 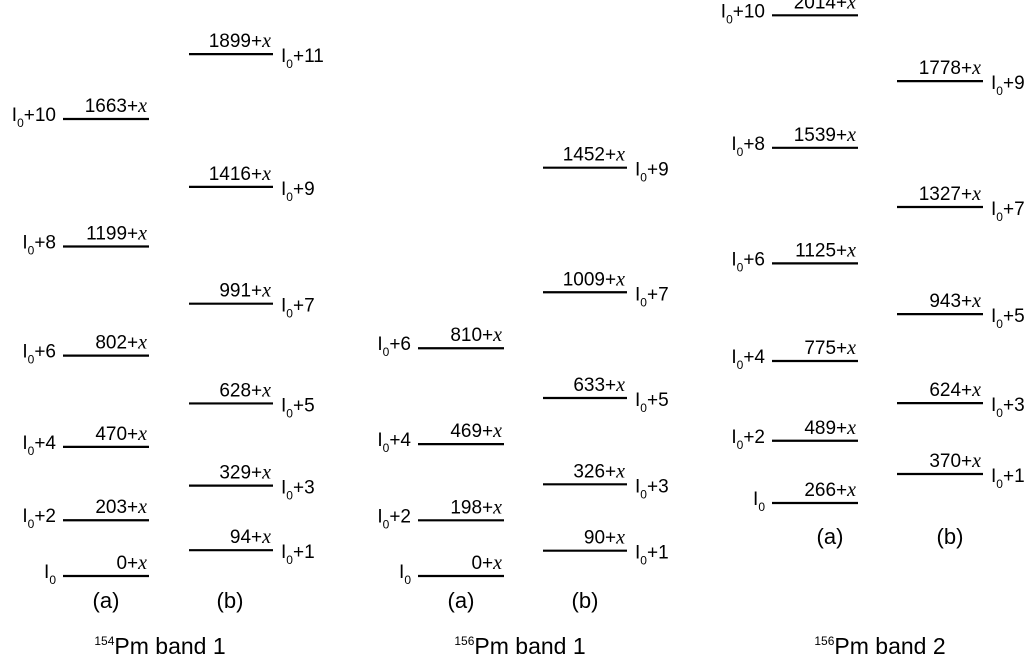 What do you see at coordinates (594, 279) in the screenshot?
I see `energy-label: 1009+x` at bounding box center [594, 279].